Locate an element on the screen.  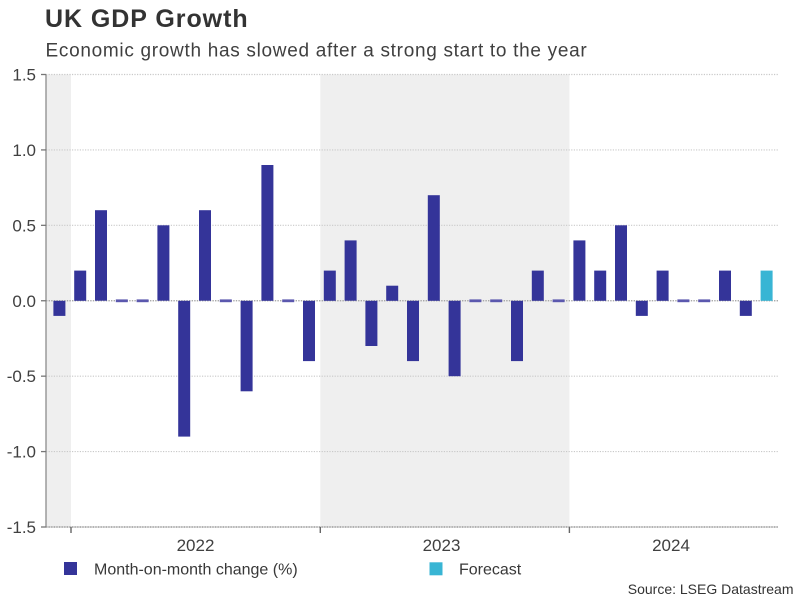
svg-text: -1.0 is located at coordinates (21, 452).